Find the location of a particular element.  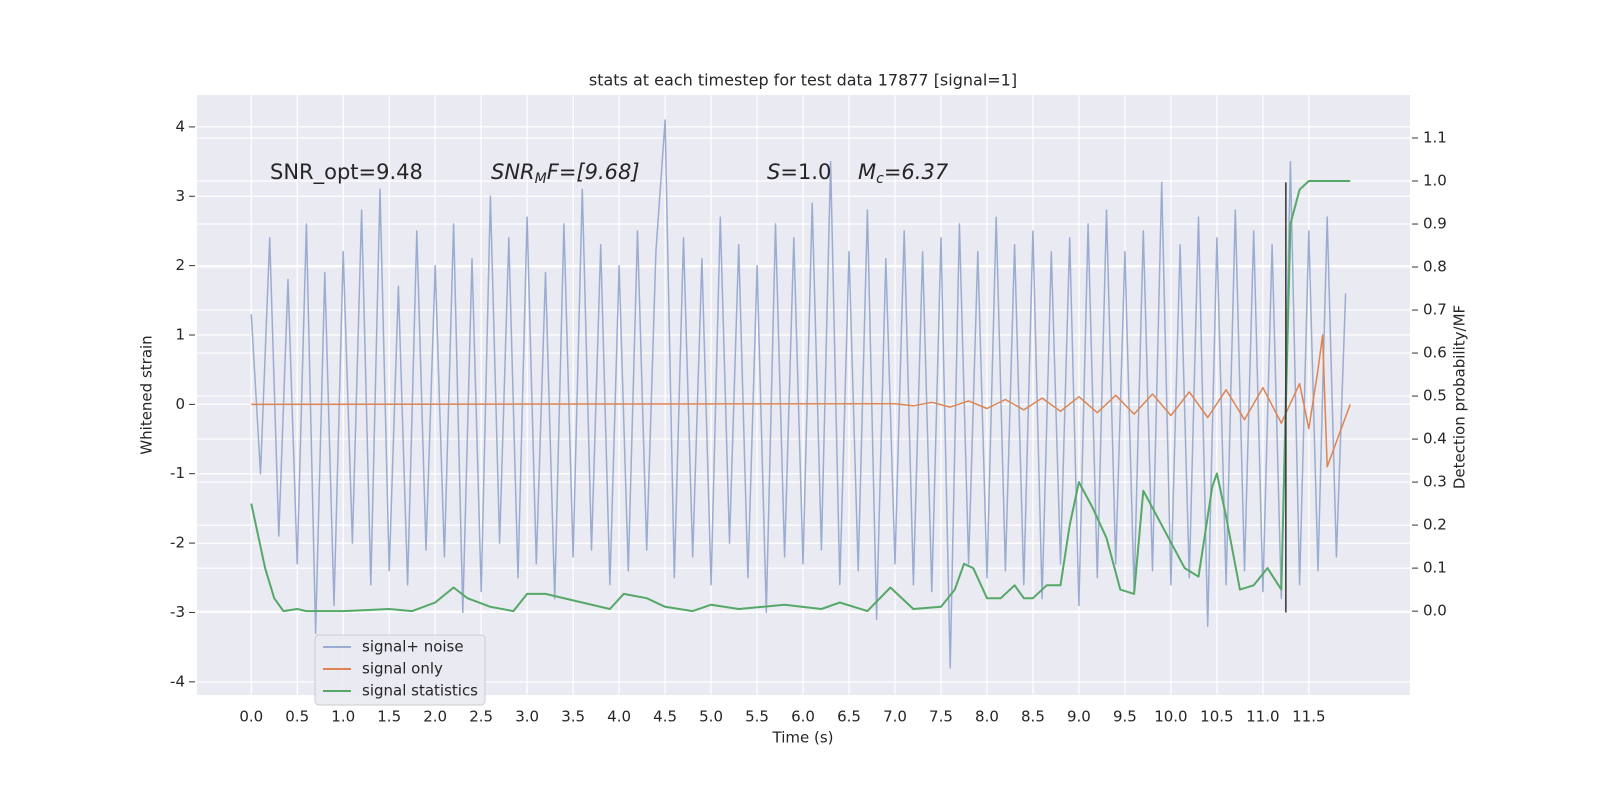

annotation: SNRMF=[9.68] is located at coordinates (565, 173).